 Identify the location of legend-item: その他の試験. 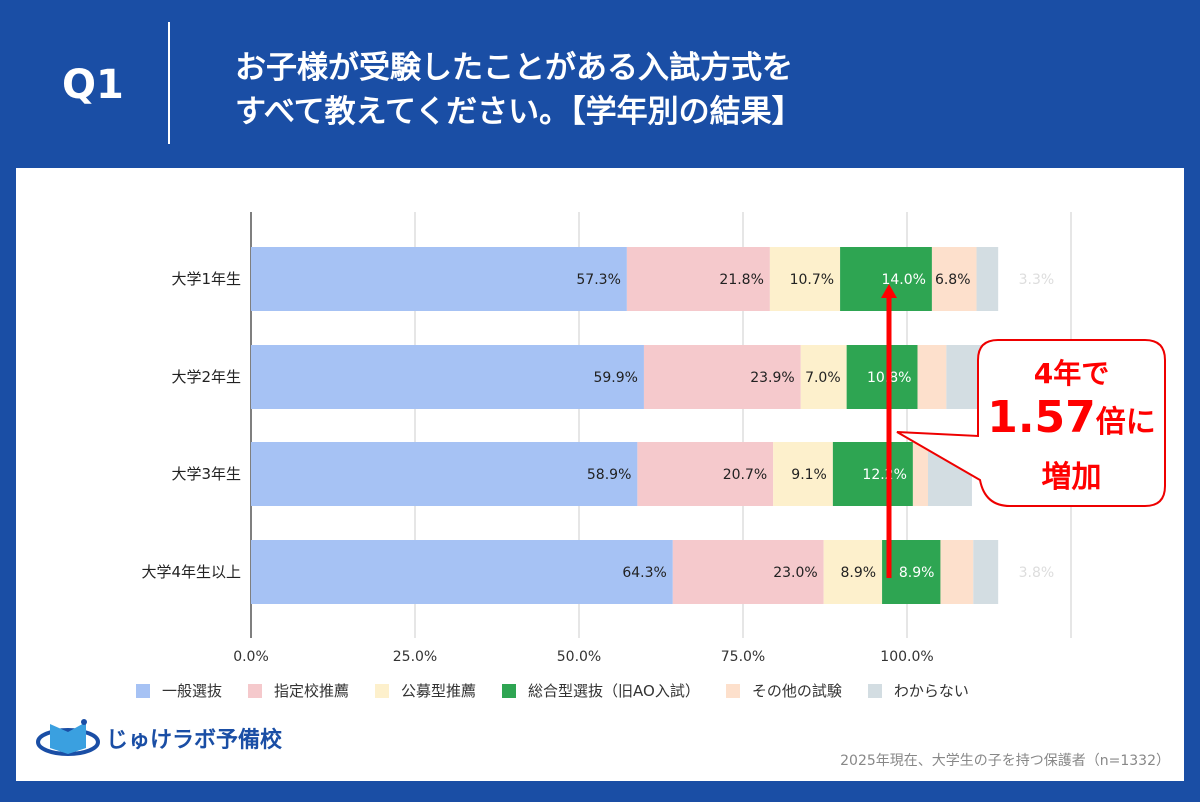
(783, 690).